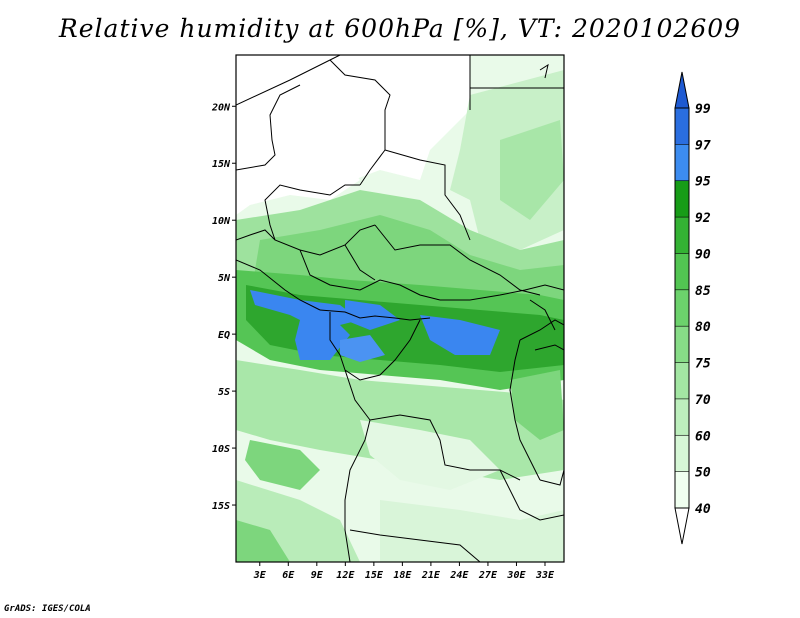 This screenshot has height=618, width=800. What do you see at coordinates (260, 575) in the screenshot?
I see `lon-tick-label: 3E` at bounding box center [260, 575].